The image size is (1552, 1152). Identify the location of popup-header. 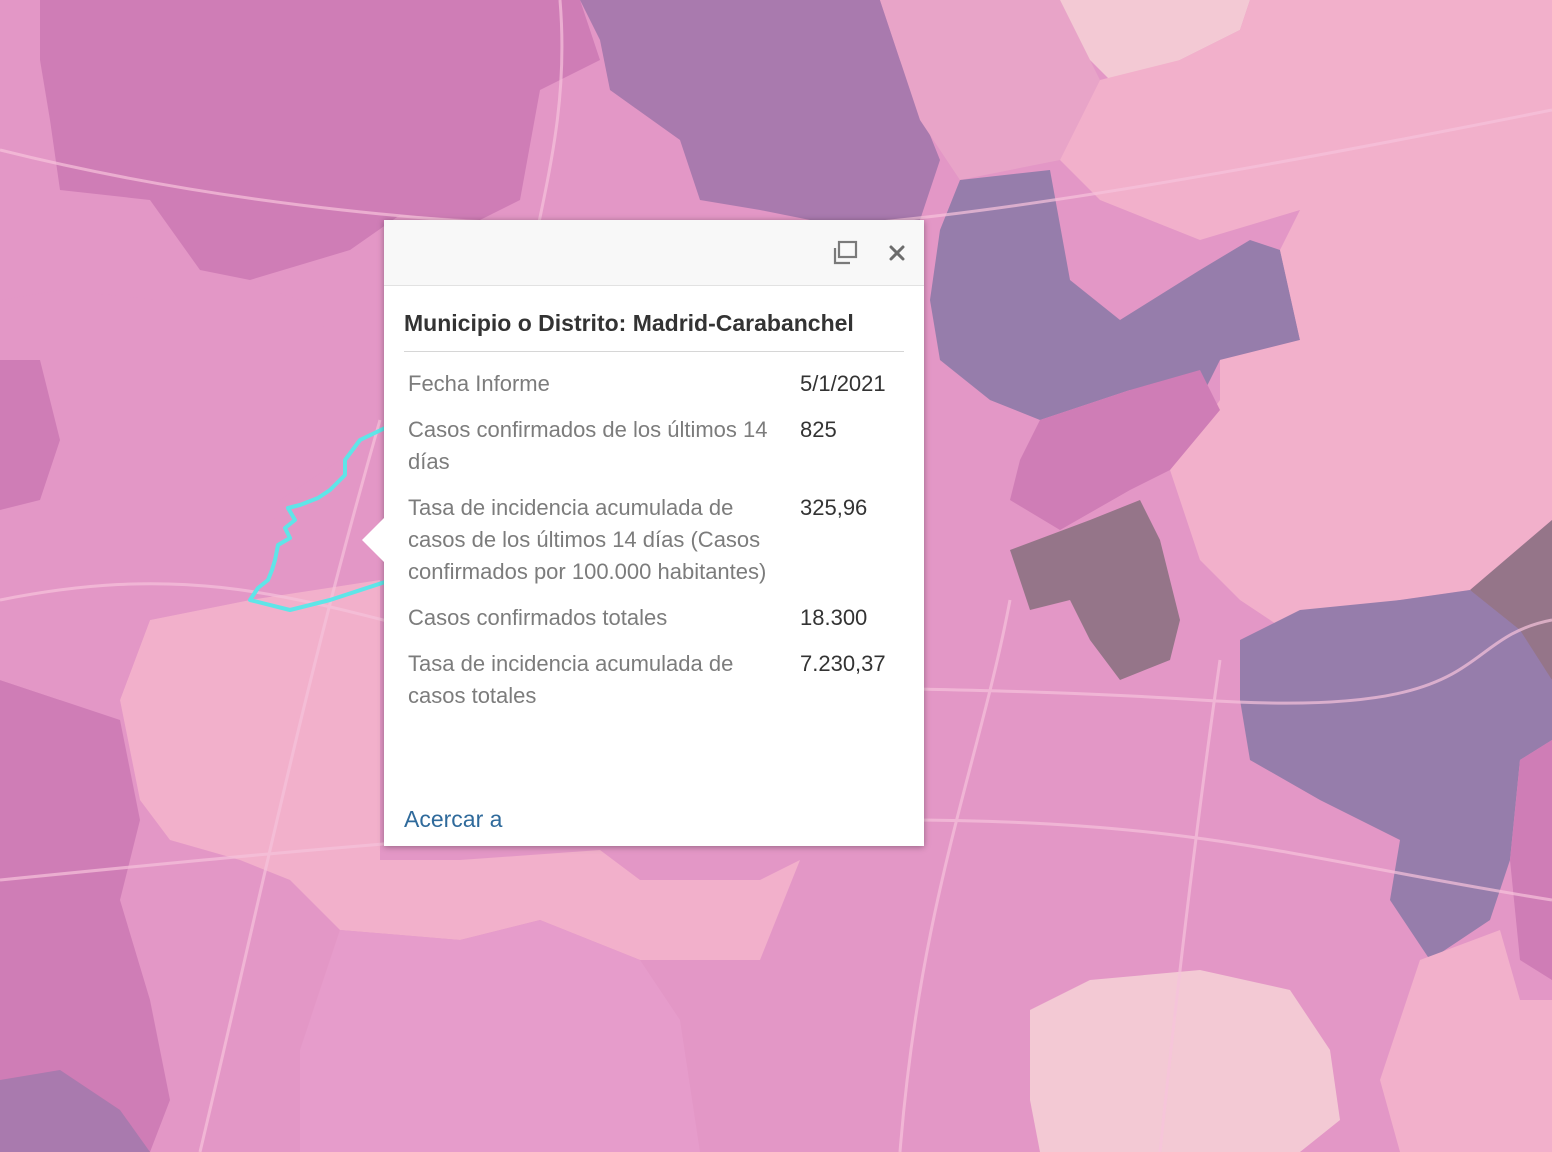
(654, 253).